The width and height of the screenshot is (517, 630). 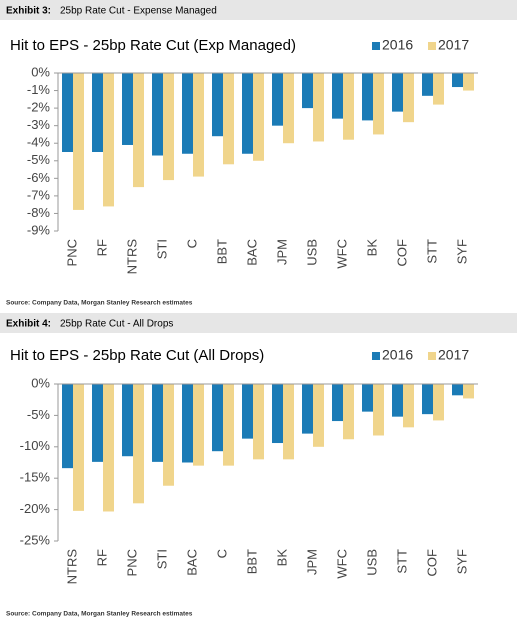 What do you see at coordinates (39, 89) in the screenshot?
I see `y-tick-label: -1%` at bounding box center [39, 89].